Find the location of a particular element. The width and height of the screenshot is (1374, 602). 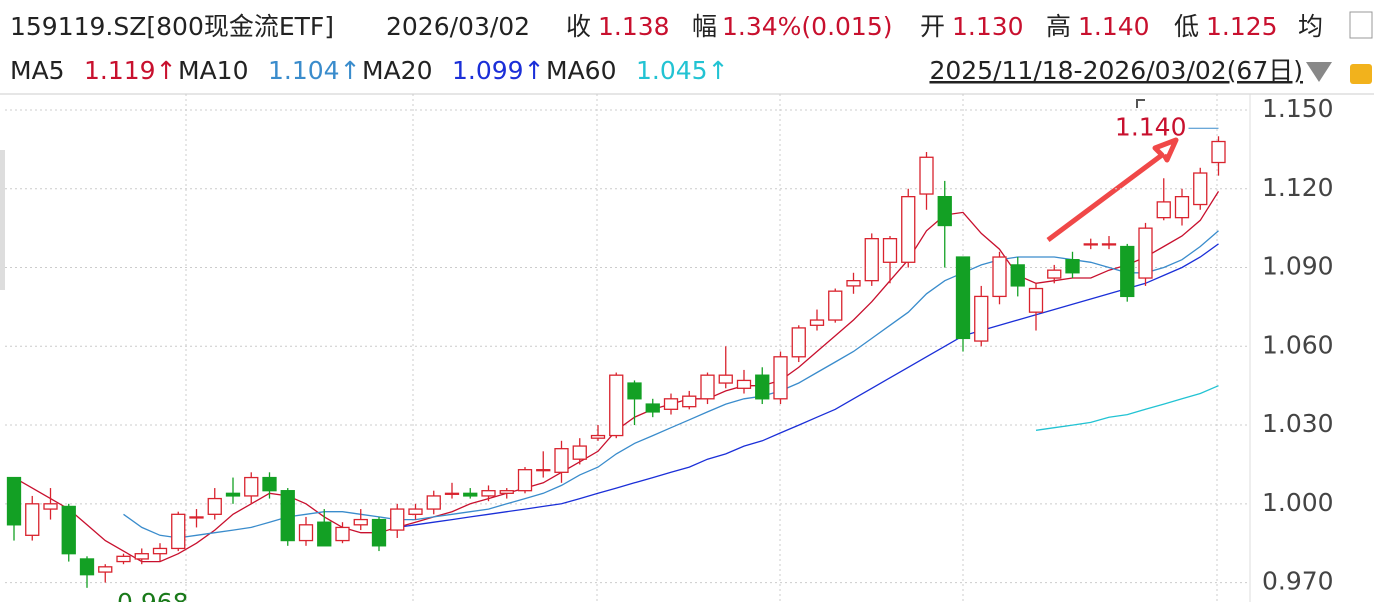

legend-label: MA5 is located at coordinates (37, 70).